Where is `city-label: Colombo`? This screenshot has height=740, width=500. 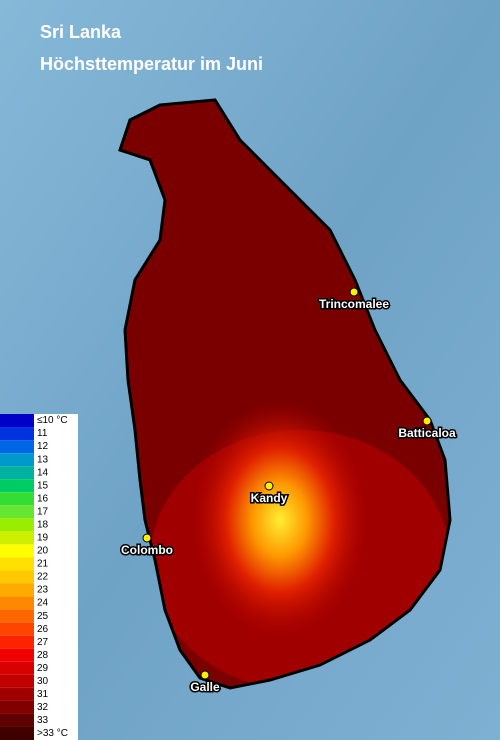 city-label: Colombo is located at coordinates (147, 550).